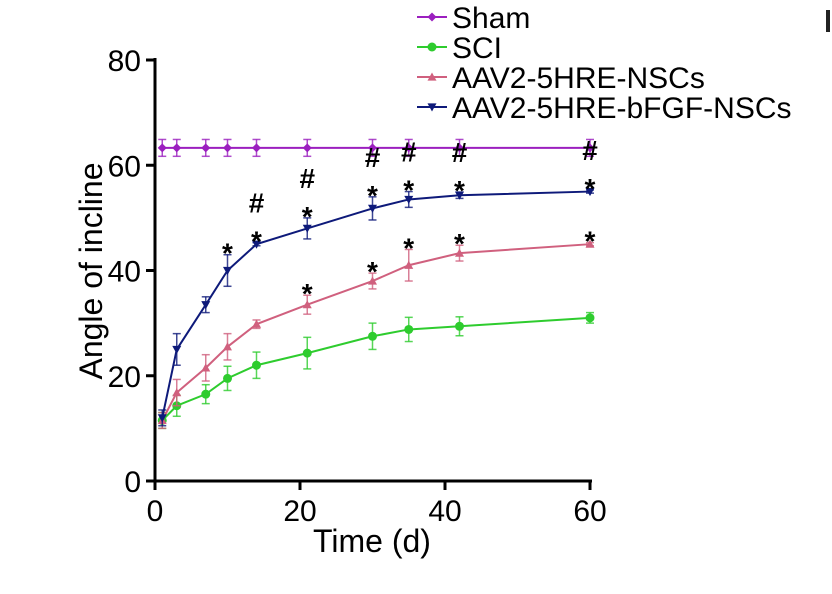 The height and width of the screenshot is (594, 832). What do you see at coordinates (124, 272) in the screenshot?
I see `y-tick-label: 40` at bounding box center [124, 272].